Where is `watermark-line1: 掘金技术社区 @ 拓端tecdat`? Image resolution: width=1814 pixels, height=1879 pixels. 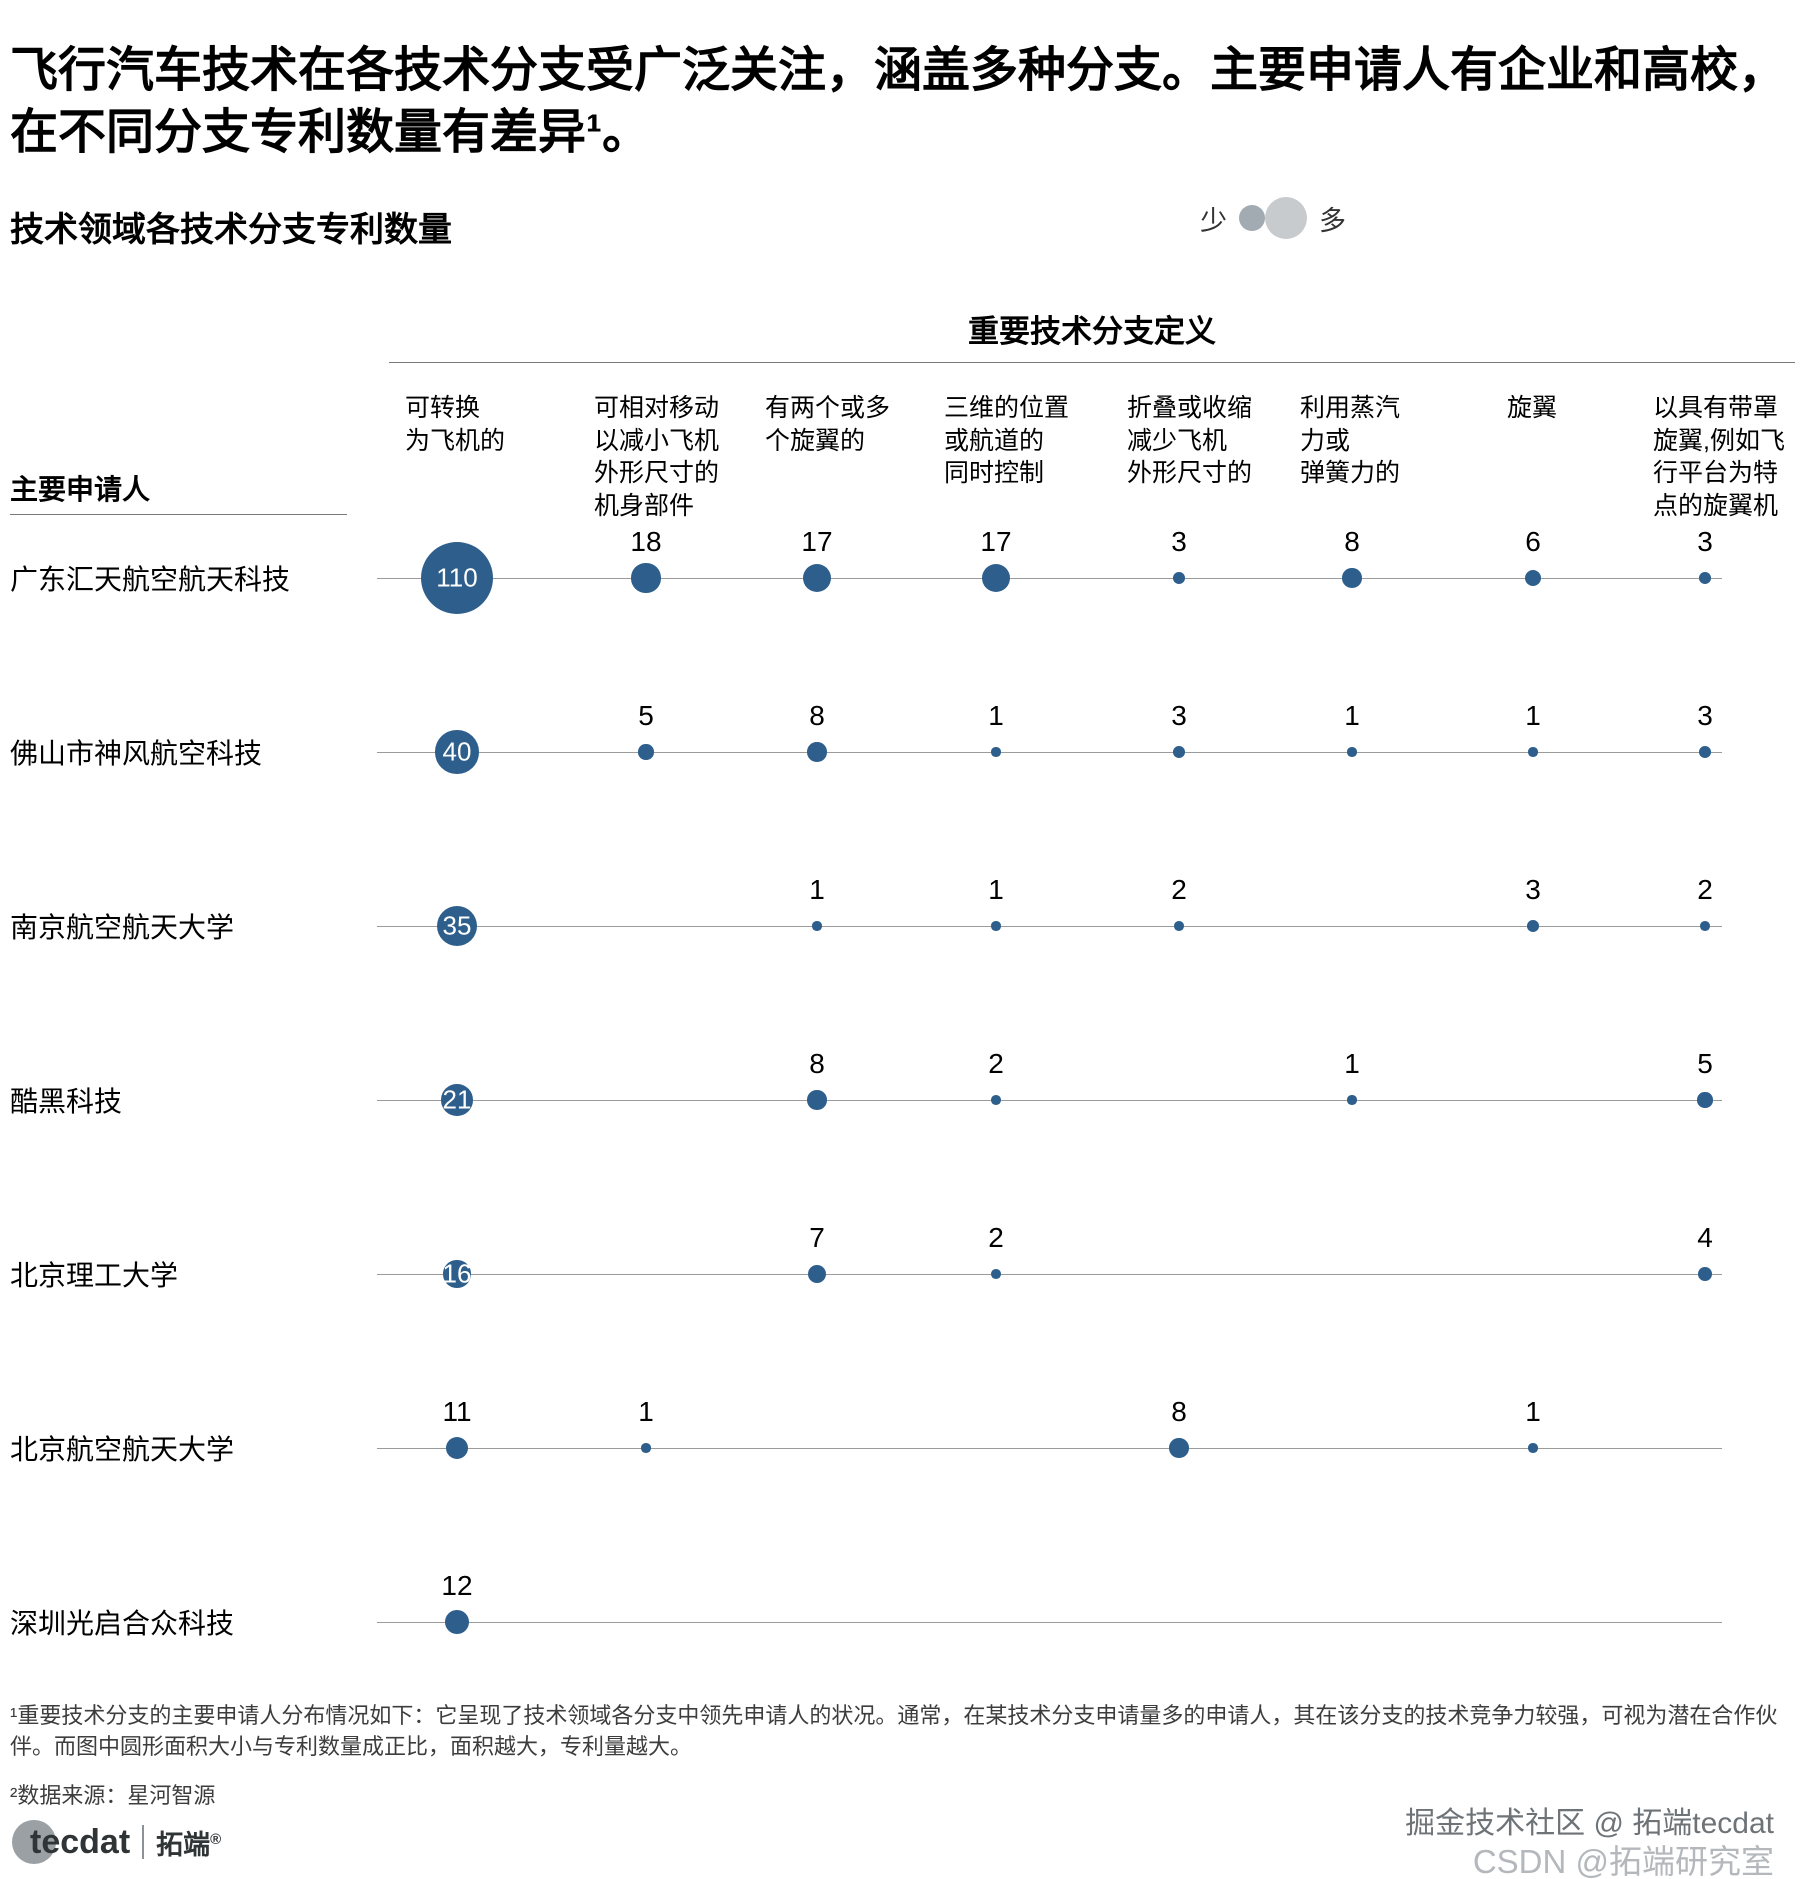 watermark-line1: 掘金技术社区 @ 拓端tecdat is located at coordinates (1589, 1823).